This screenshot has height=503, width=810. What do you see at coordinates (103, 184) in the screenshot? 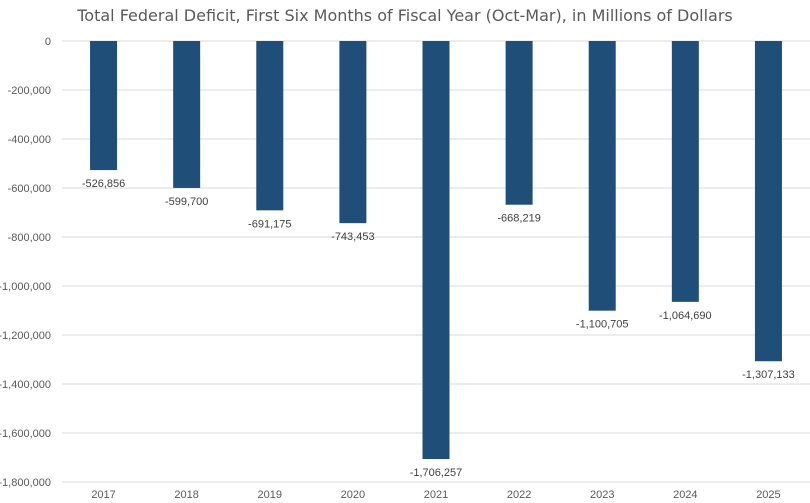
I see `data-label: -526,856` at bounding box center [103, 184].